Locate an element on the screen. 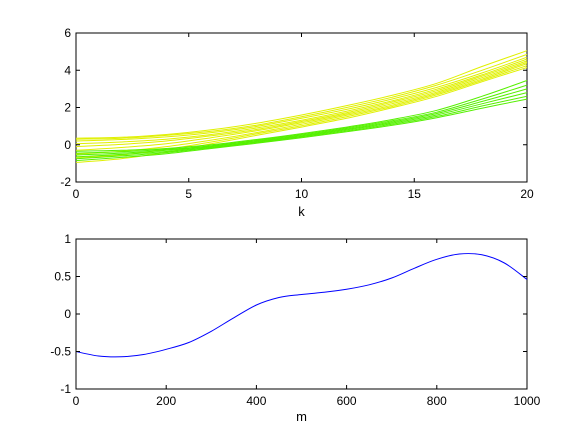 This screenshot has width=581, height=437. bottom-plot-x-tick-label: 200 is located at coordinates (166, 401).